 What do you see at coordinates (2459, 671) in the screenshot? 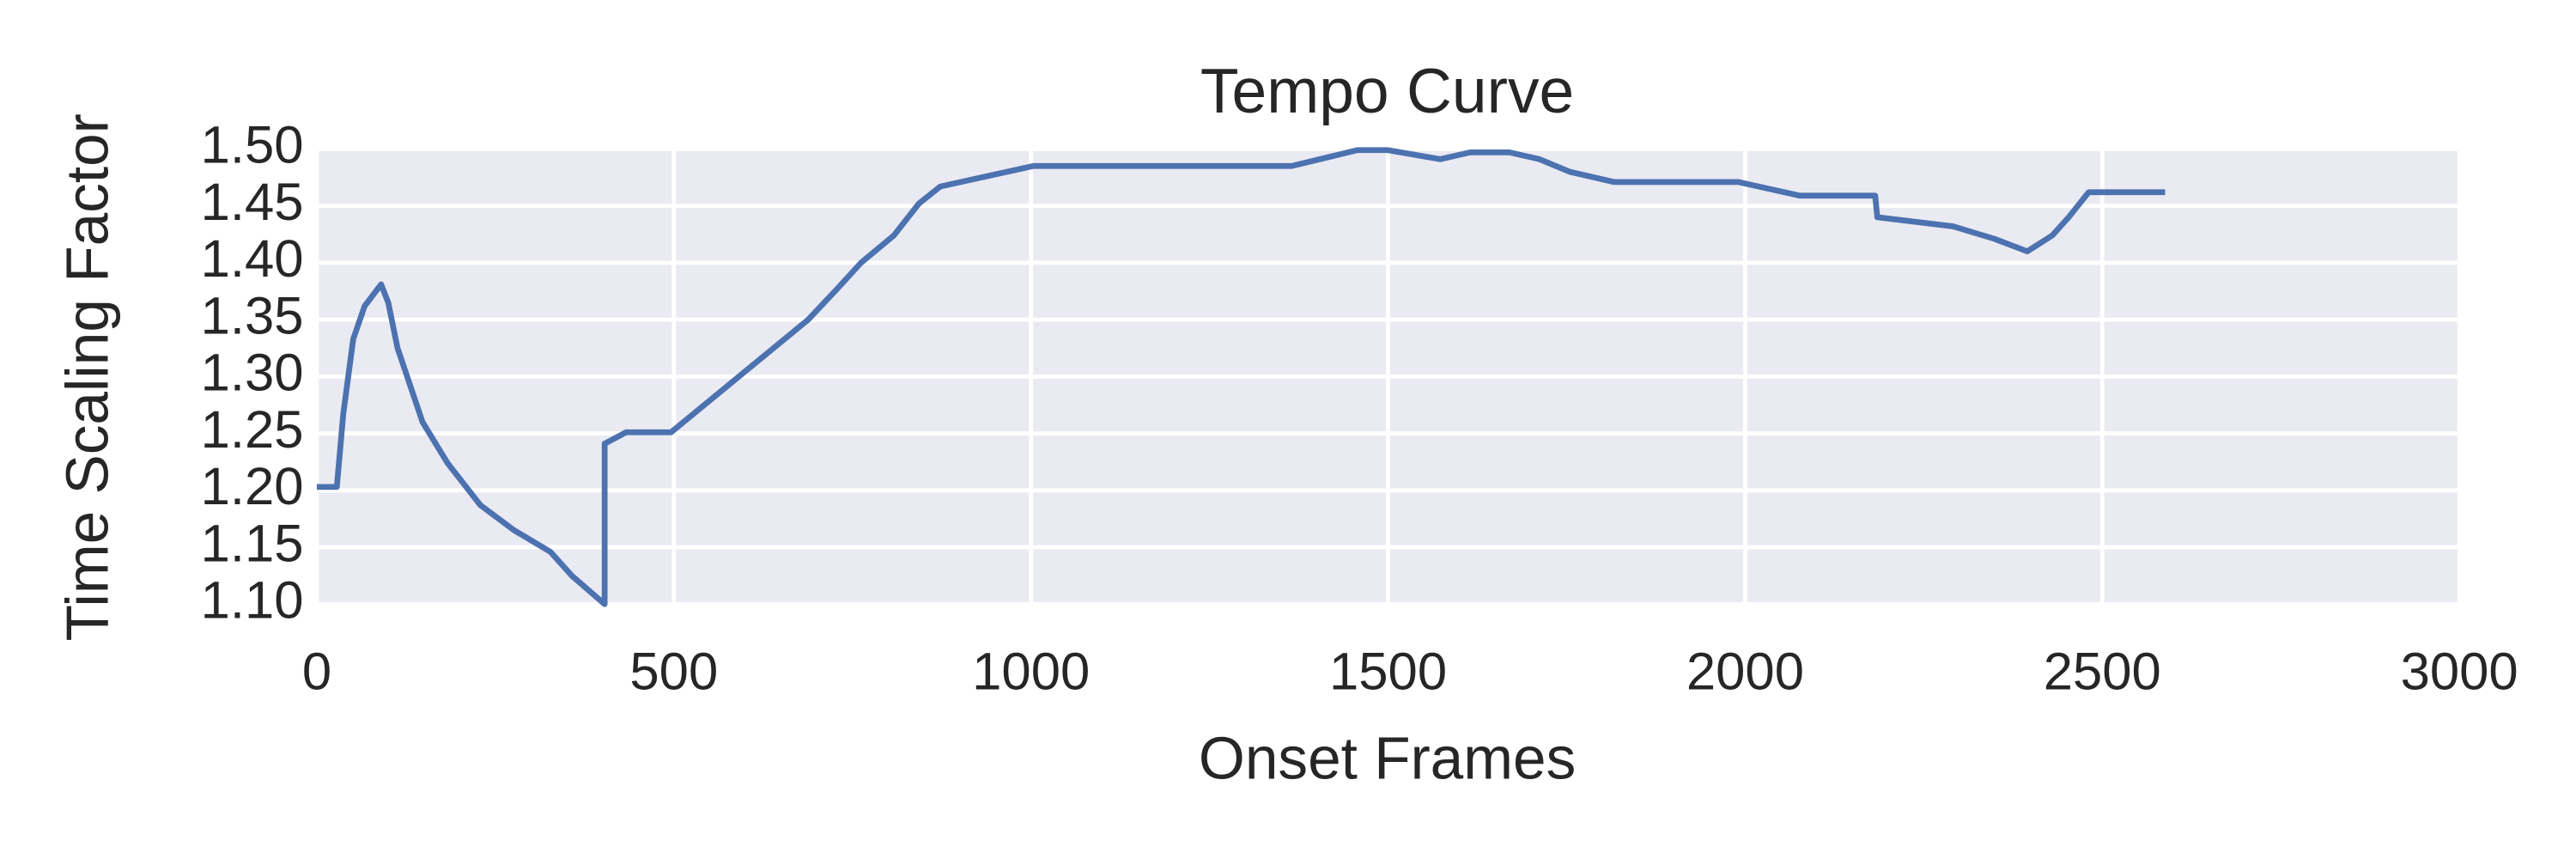
I see `x-tick-label: 3000` at bounding box center [2459, 671].